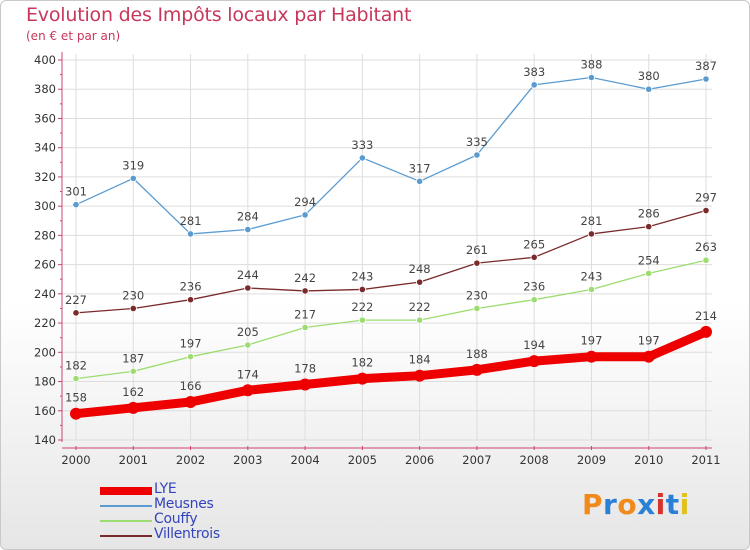 The width and height of the screenshot is (750, 550). Describe the element at coordinates (191, 287) in the screenshot. I see `data-label-villentrois: 236` at that location.